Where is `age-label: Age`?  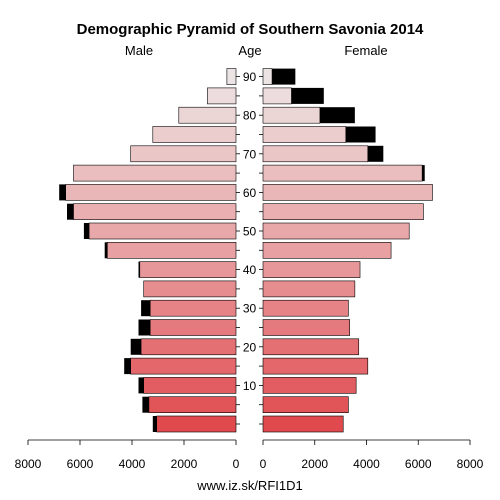 age-label: Age is located at coordinates (249, 50).